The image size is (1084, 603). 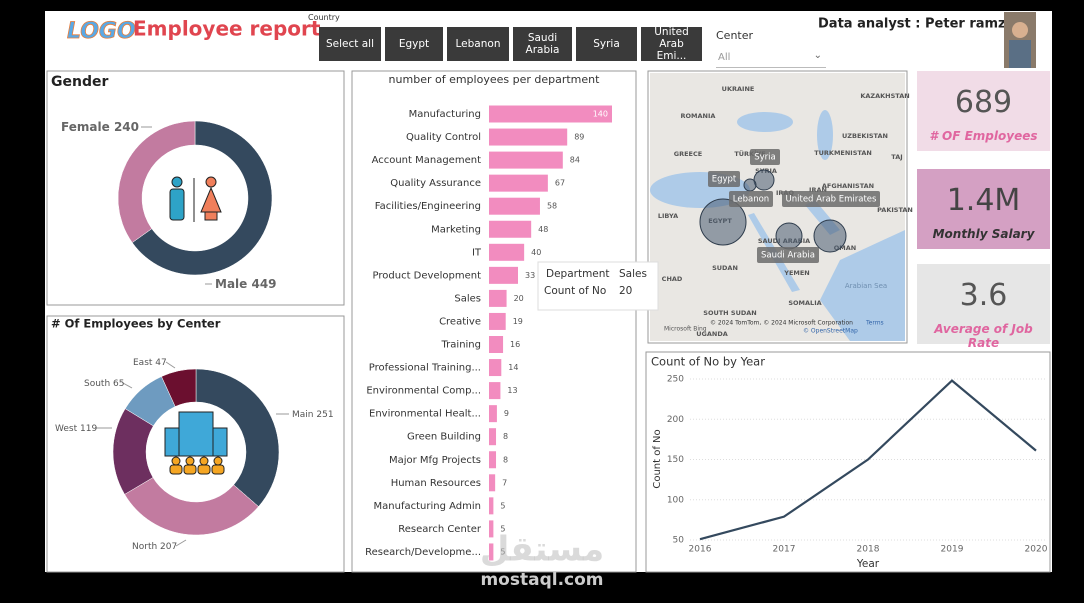 I want to click on value-label: 7, so click(x=504, y=482).